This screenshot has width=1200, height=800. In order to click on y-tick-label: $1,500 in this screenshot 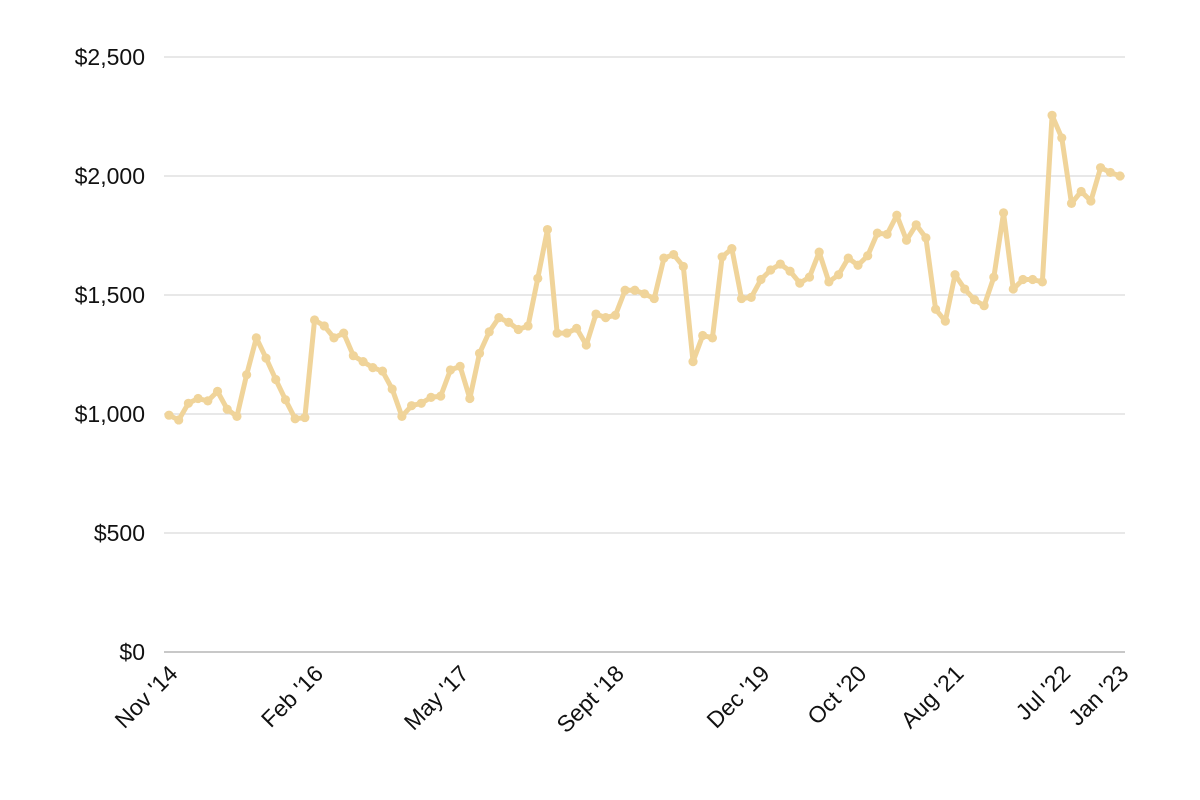, I will do `click(110, 295)`.